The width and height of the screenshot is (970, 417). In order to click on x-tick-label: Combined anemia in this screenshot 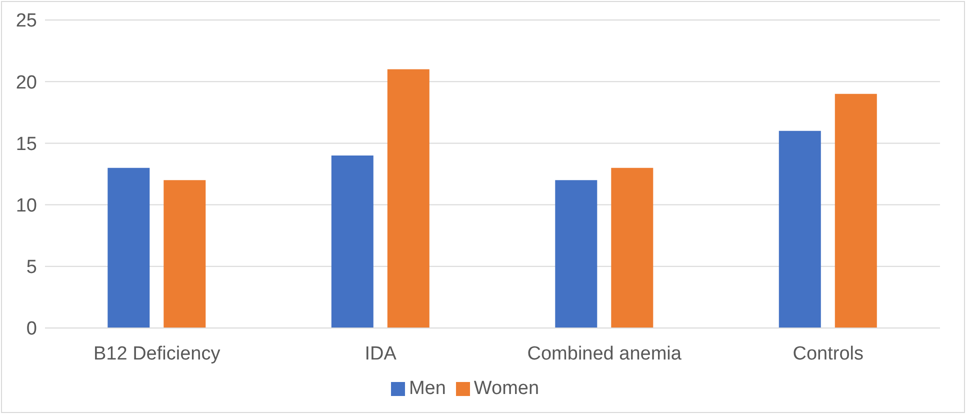, I will do `click(604, 353)`.